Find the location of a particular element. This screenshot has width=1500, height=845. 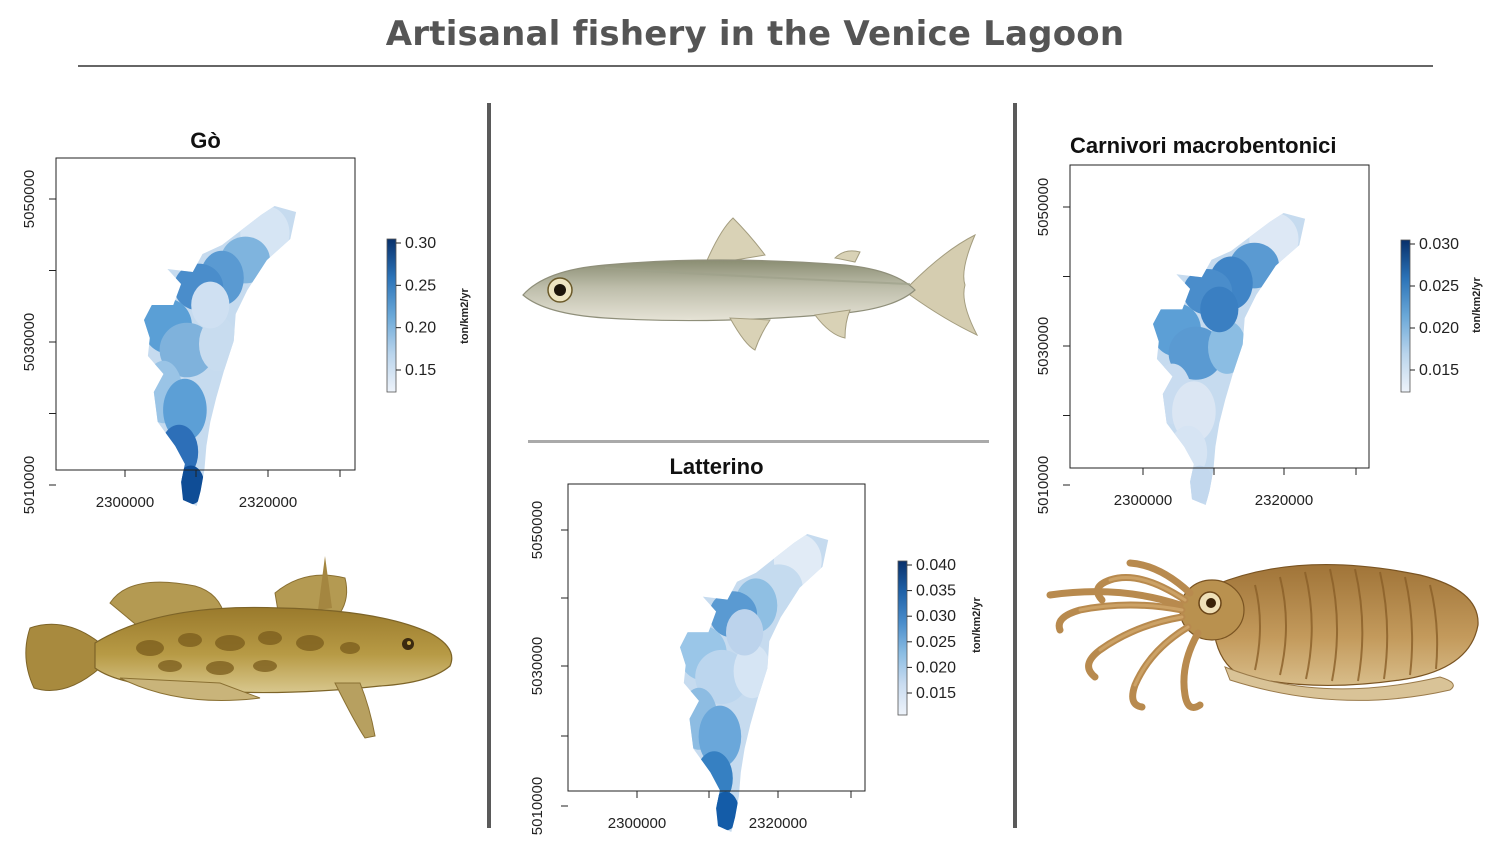

legend: 0.040 0.035 0.030 0.025 0.020 0.015 ton/km2/yr is located at coordinates (940, 636).